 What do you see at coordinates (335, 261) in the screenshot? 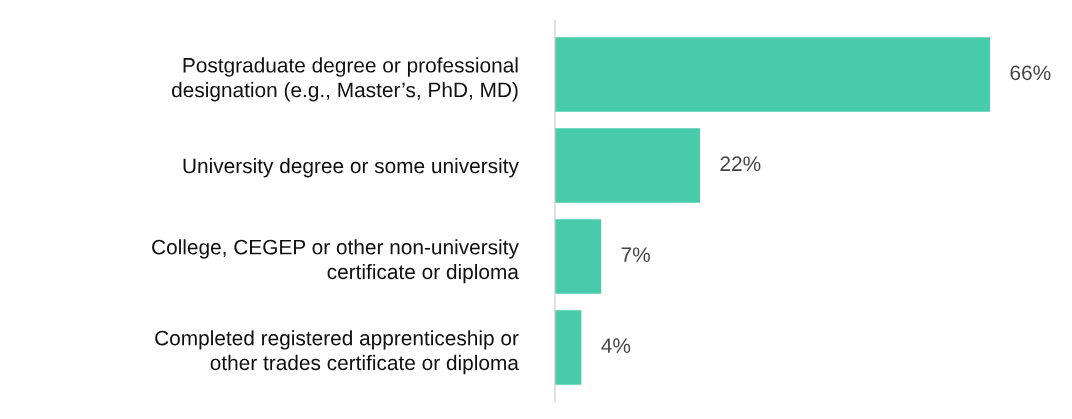
I see `y-tick-label: College, CEGEP or other non-university certificate or diploma` at bounding box center [335, 261].